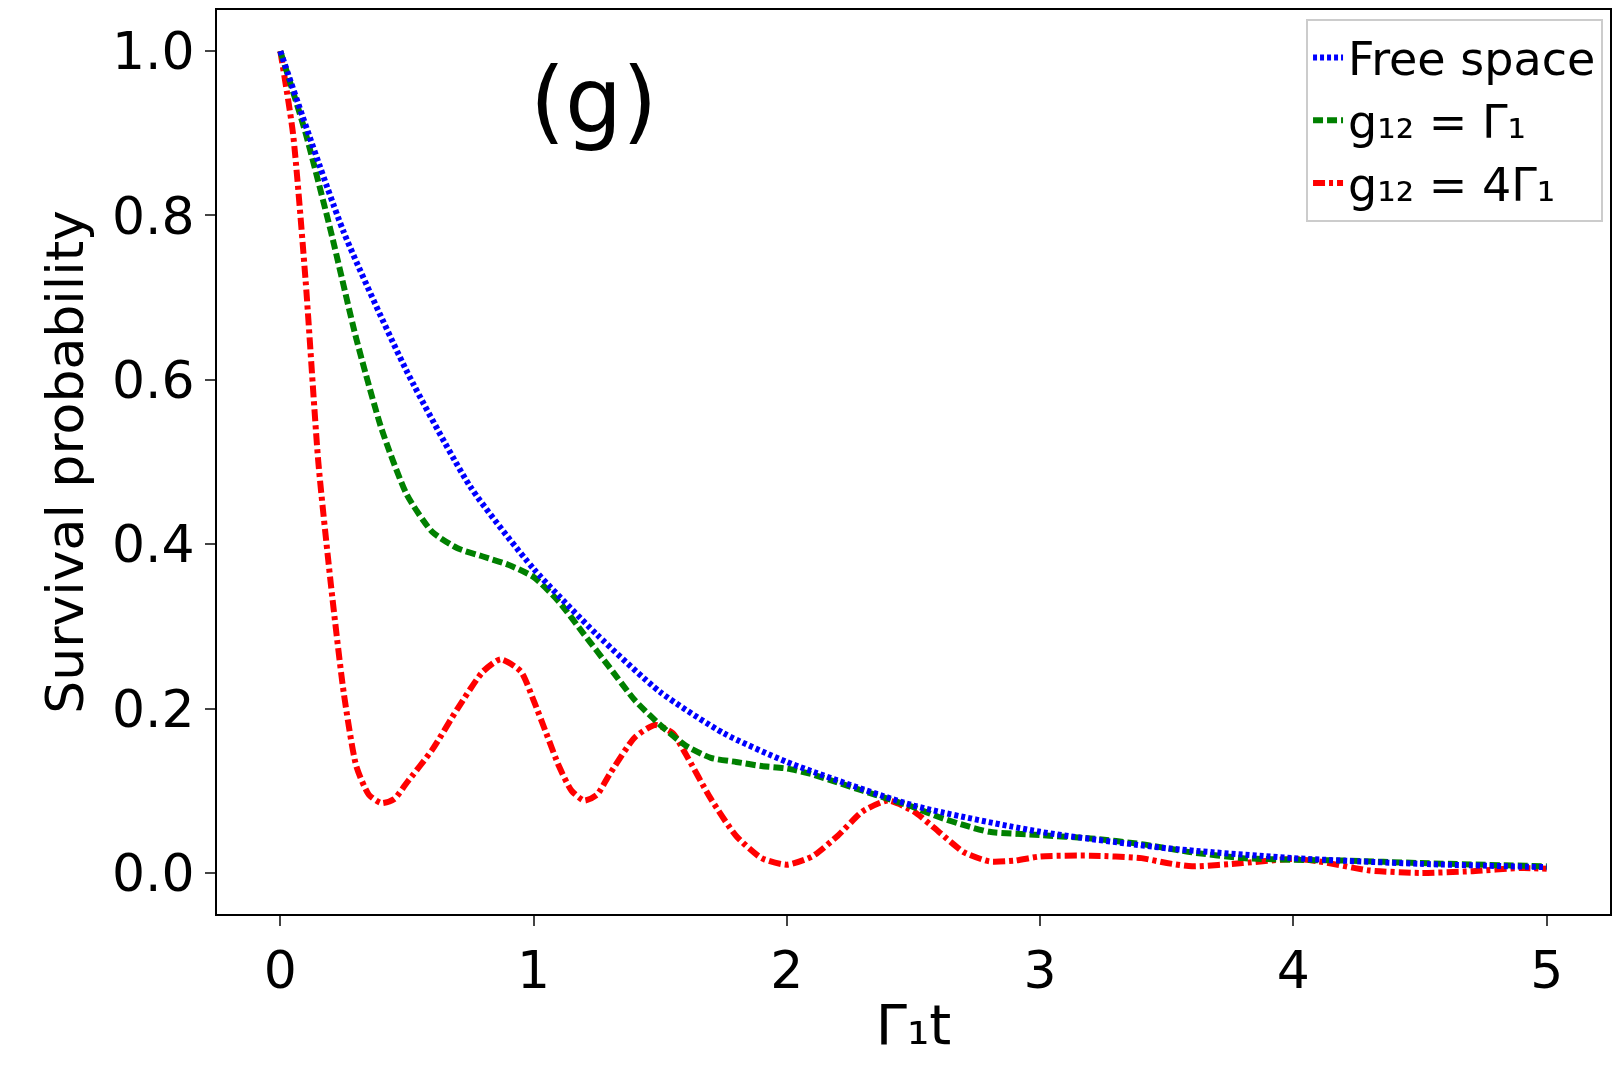 This screenshot has width=1620, height=1085. Describe the element at coordinates (534, 970) in the screenshot. I see `x-tick-label: 1` at that location.